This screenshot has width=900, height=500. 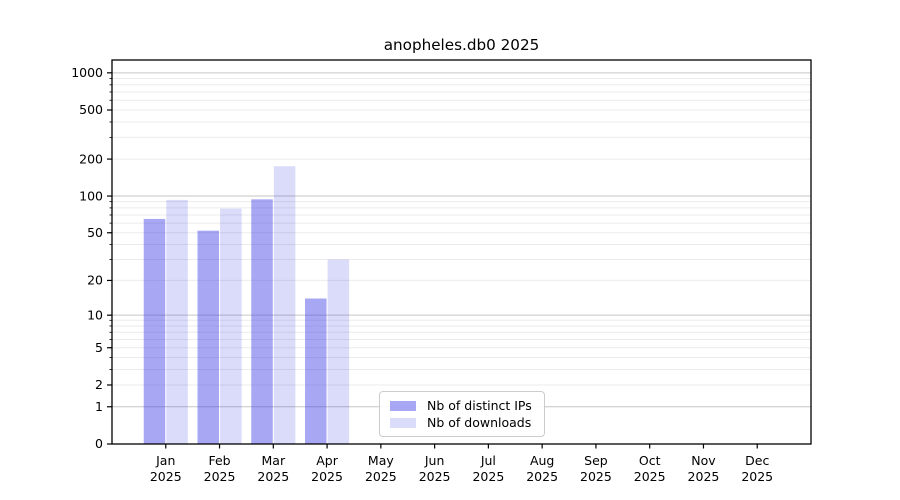 I want to click on x-tick-label-year-mar: 2025, so click(x=273, y=476).